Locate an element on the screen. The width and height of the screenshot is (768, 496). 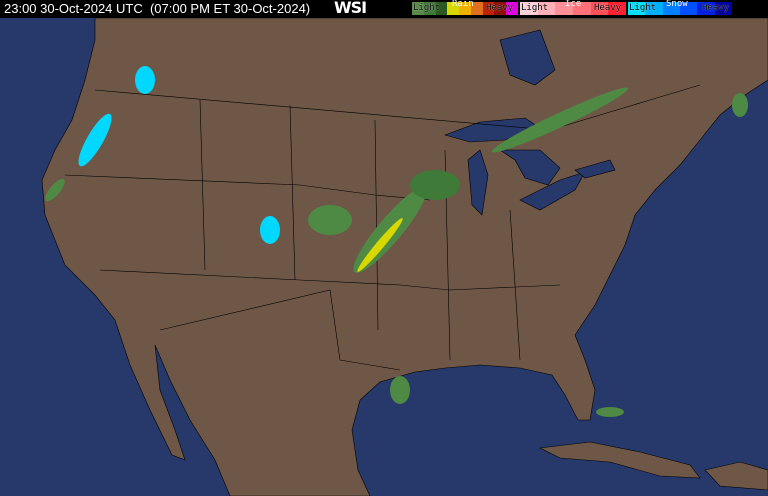
snow-title: Snow is located at coordinates (677, 4).